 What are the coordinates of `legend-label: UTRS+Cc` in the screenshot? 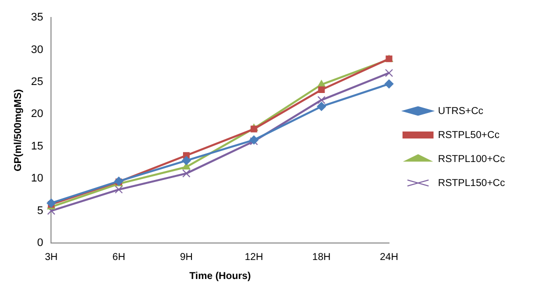 It's located at (461, 111).